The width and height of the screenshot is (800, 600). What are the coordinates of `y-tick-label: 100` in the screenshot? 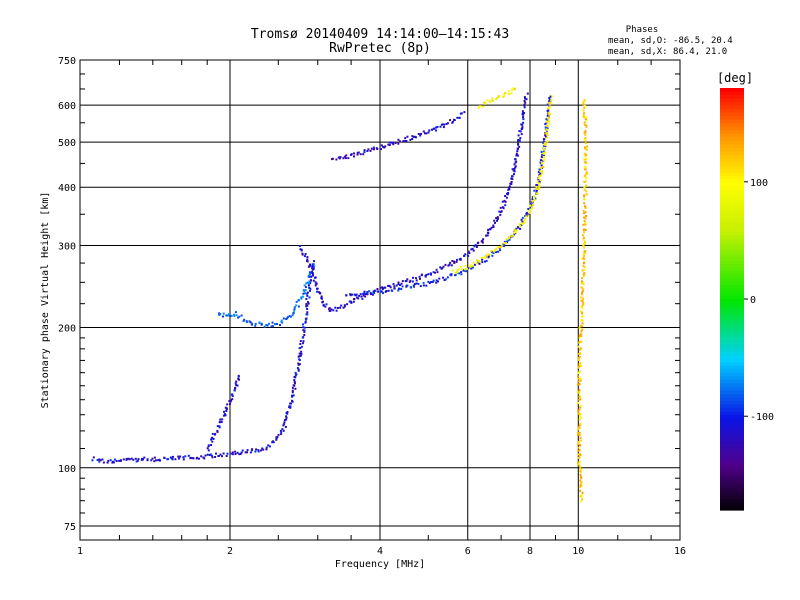 It's located at (67, 469).